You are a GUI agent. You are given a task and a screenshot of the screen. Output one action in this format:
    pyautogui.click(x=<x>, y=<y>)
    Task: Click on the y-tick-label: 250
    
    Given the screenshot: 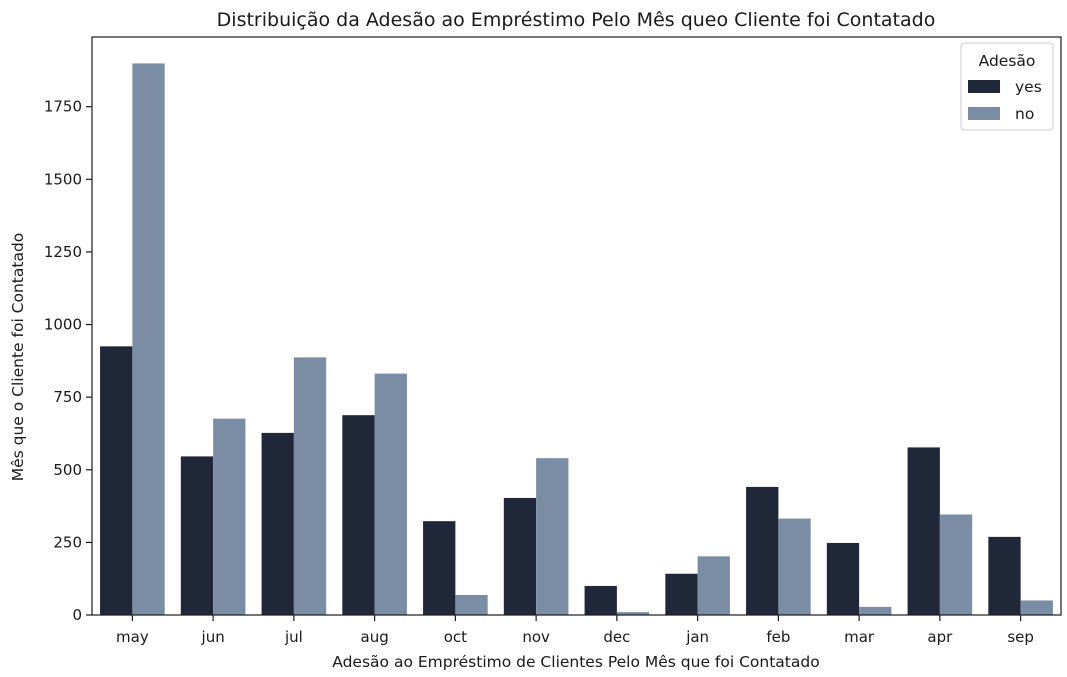 What is the action you would take?
    pyautogui.click(x=67, y=542)
    